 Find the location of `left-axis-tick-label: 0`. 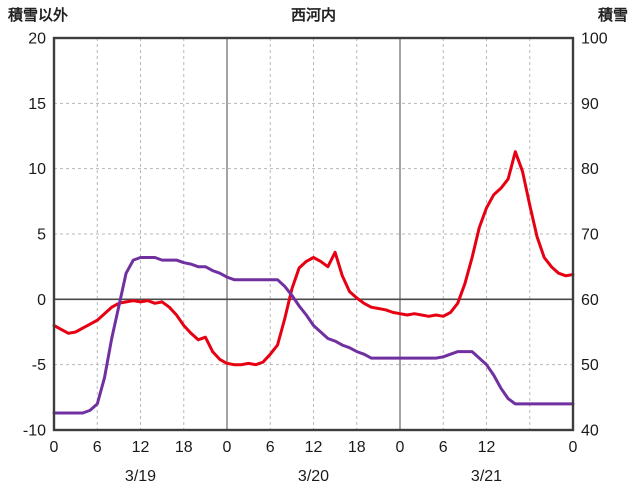

left-axis-tick-label: 0 is located at coordinates (41, 300).